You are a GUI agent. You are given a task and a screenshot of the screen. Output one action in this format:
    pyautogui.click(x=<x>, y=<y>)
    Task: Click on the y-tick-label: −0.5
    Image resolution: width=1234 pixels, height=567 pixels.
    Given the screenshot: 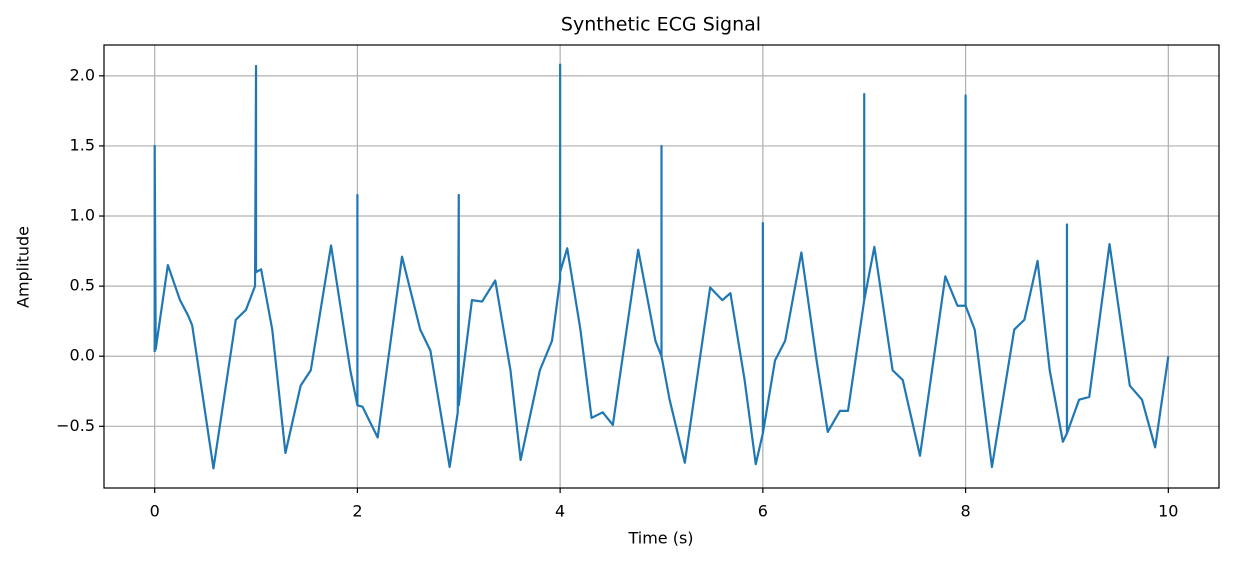 What is the action you would take?
    pyautogui.click(x=75, y=425)
    